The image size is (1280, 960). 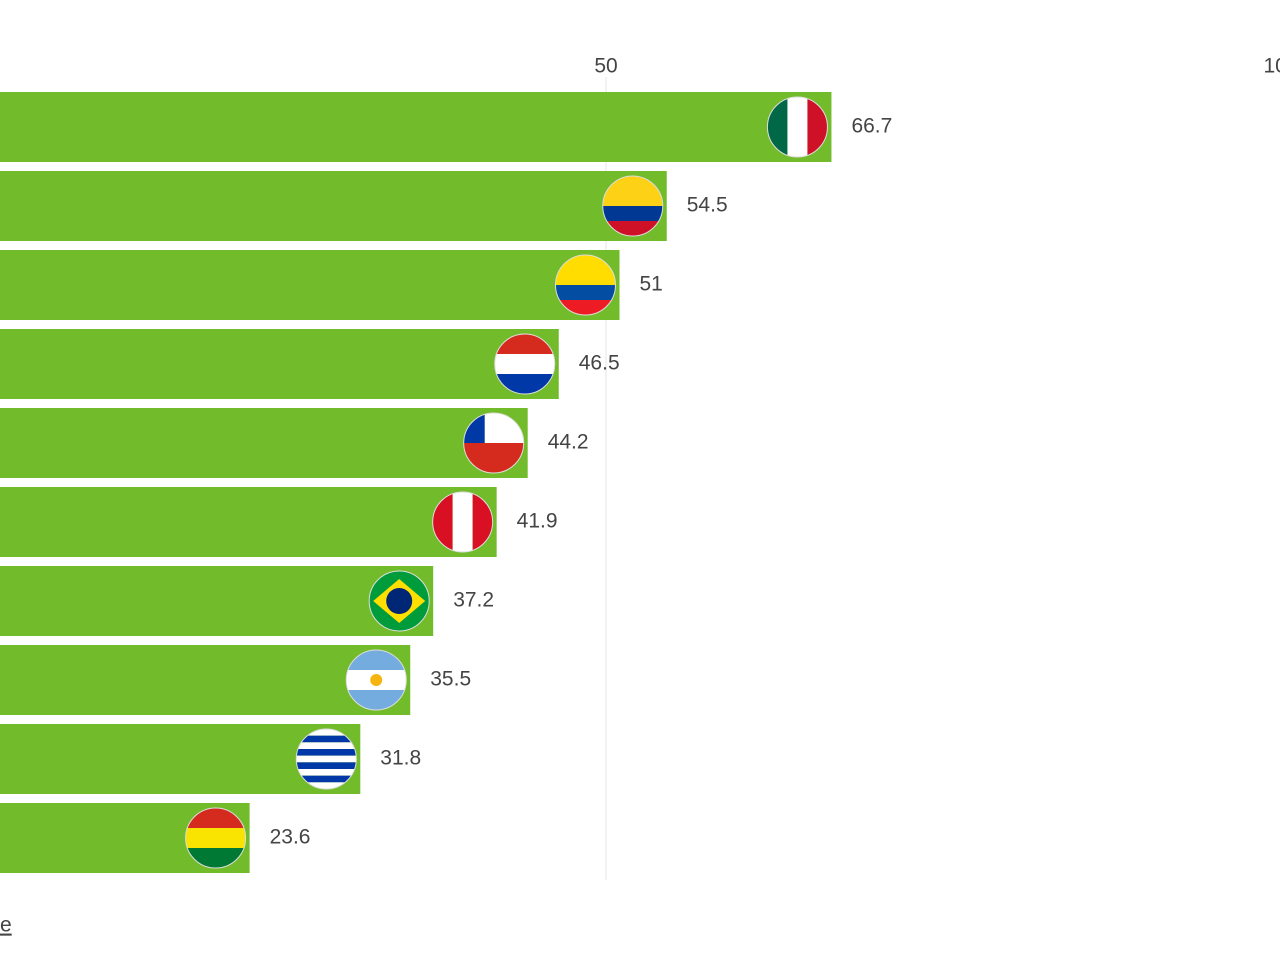 What do you see at coordinates (473, 600) in the screenshot?
I see `value-label: 37.2` at bounding box center [473, 600].